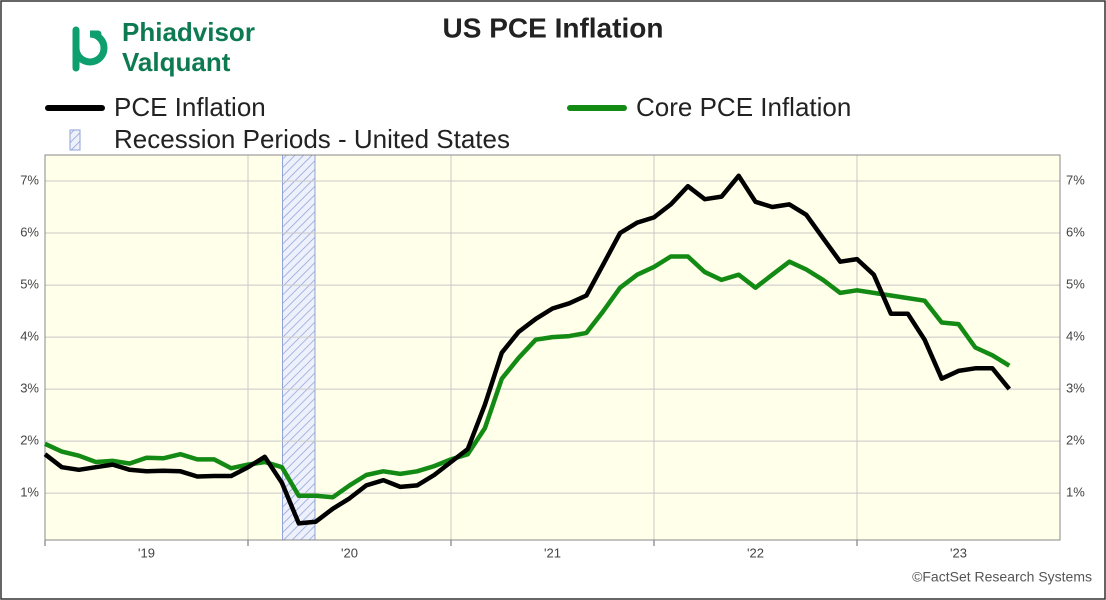 The width and height of the screenshot is (1106, 600). What do you see at coordinates (299, 347) in the screenshot?
I see `recession-band` at bounding box center [299, 347].